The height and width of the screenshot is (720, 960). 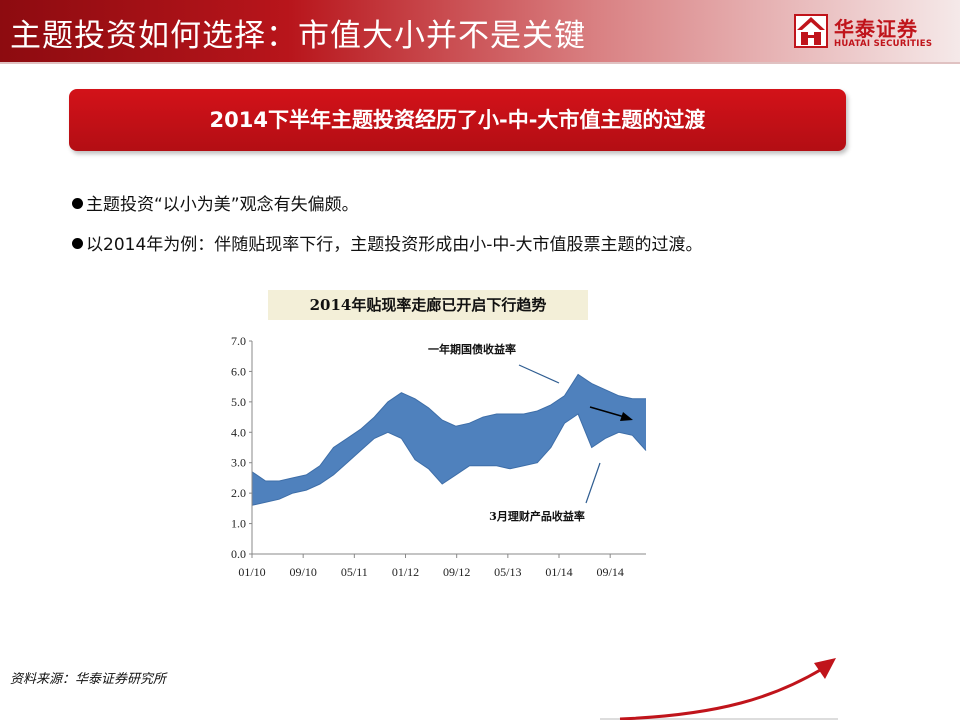 What do you see at coordinates (480, 63) in the screenshot?
I see `header-divider` at bounding box center [480, 63].